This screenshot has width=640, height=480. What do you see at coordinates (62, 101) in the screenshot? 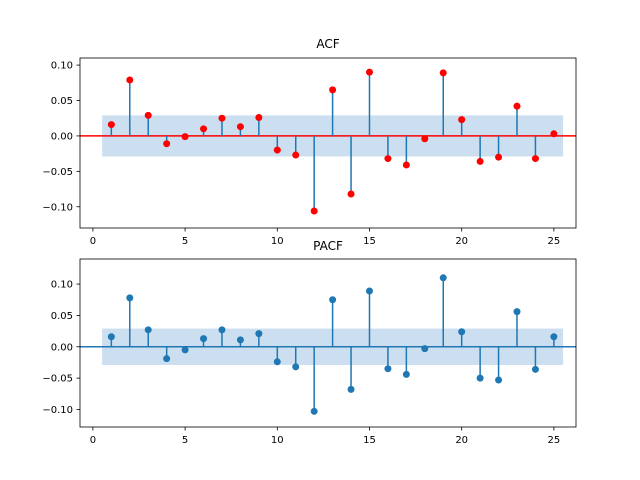
I see `acf-ytick-label: 0.05` at bounding box center [62, 101].